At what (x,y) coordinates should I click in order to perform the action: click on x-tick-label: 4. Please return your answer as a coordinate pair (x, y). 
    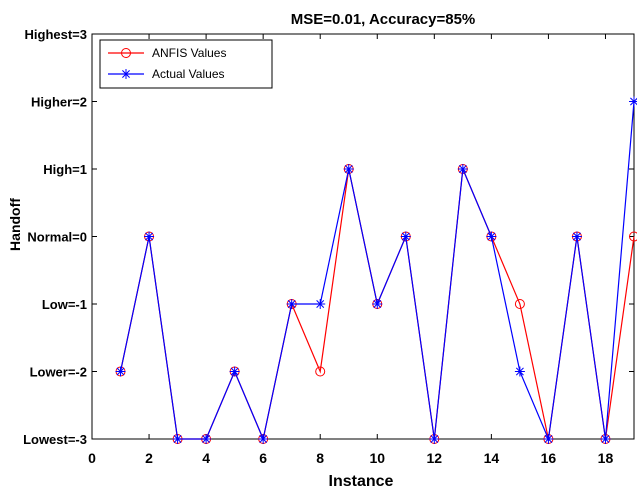
    Looking at the image, I should click on (206, 458).